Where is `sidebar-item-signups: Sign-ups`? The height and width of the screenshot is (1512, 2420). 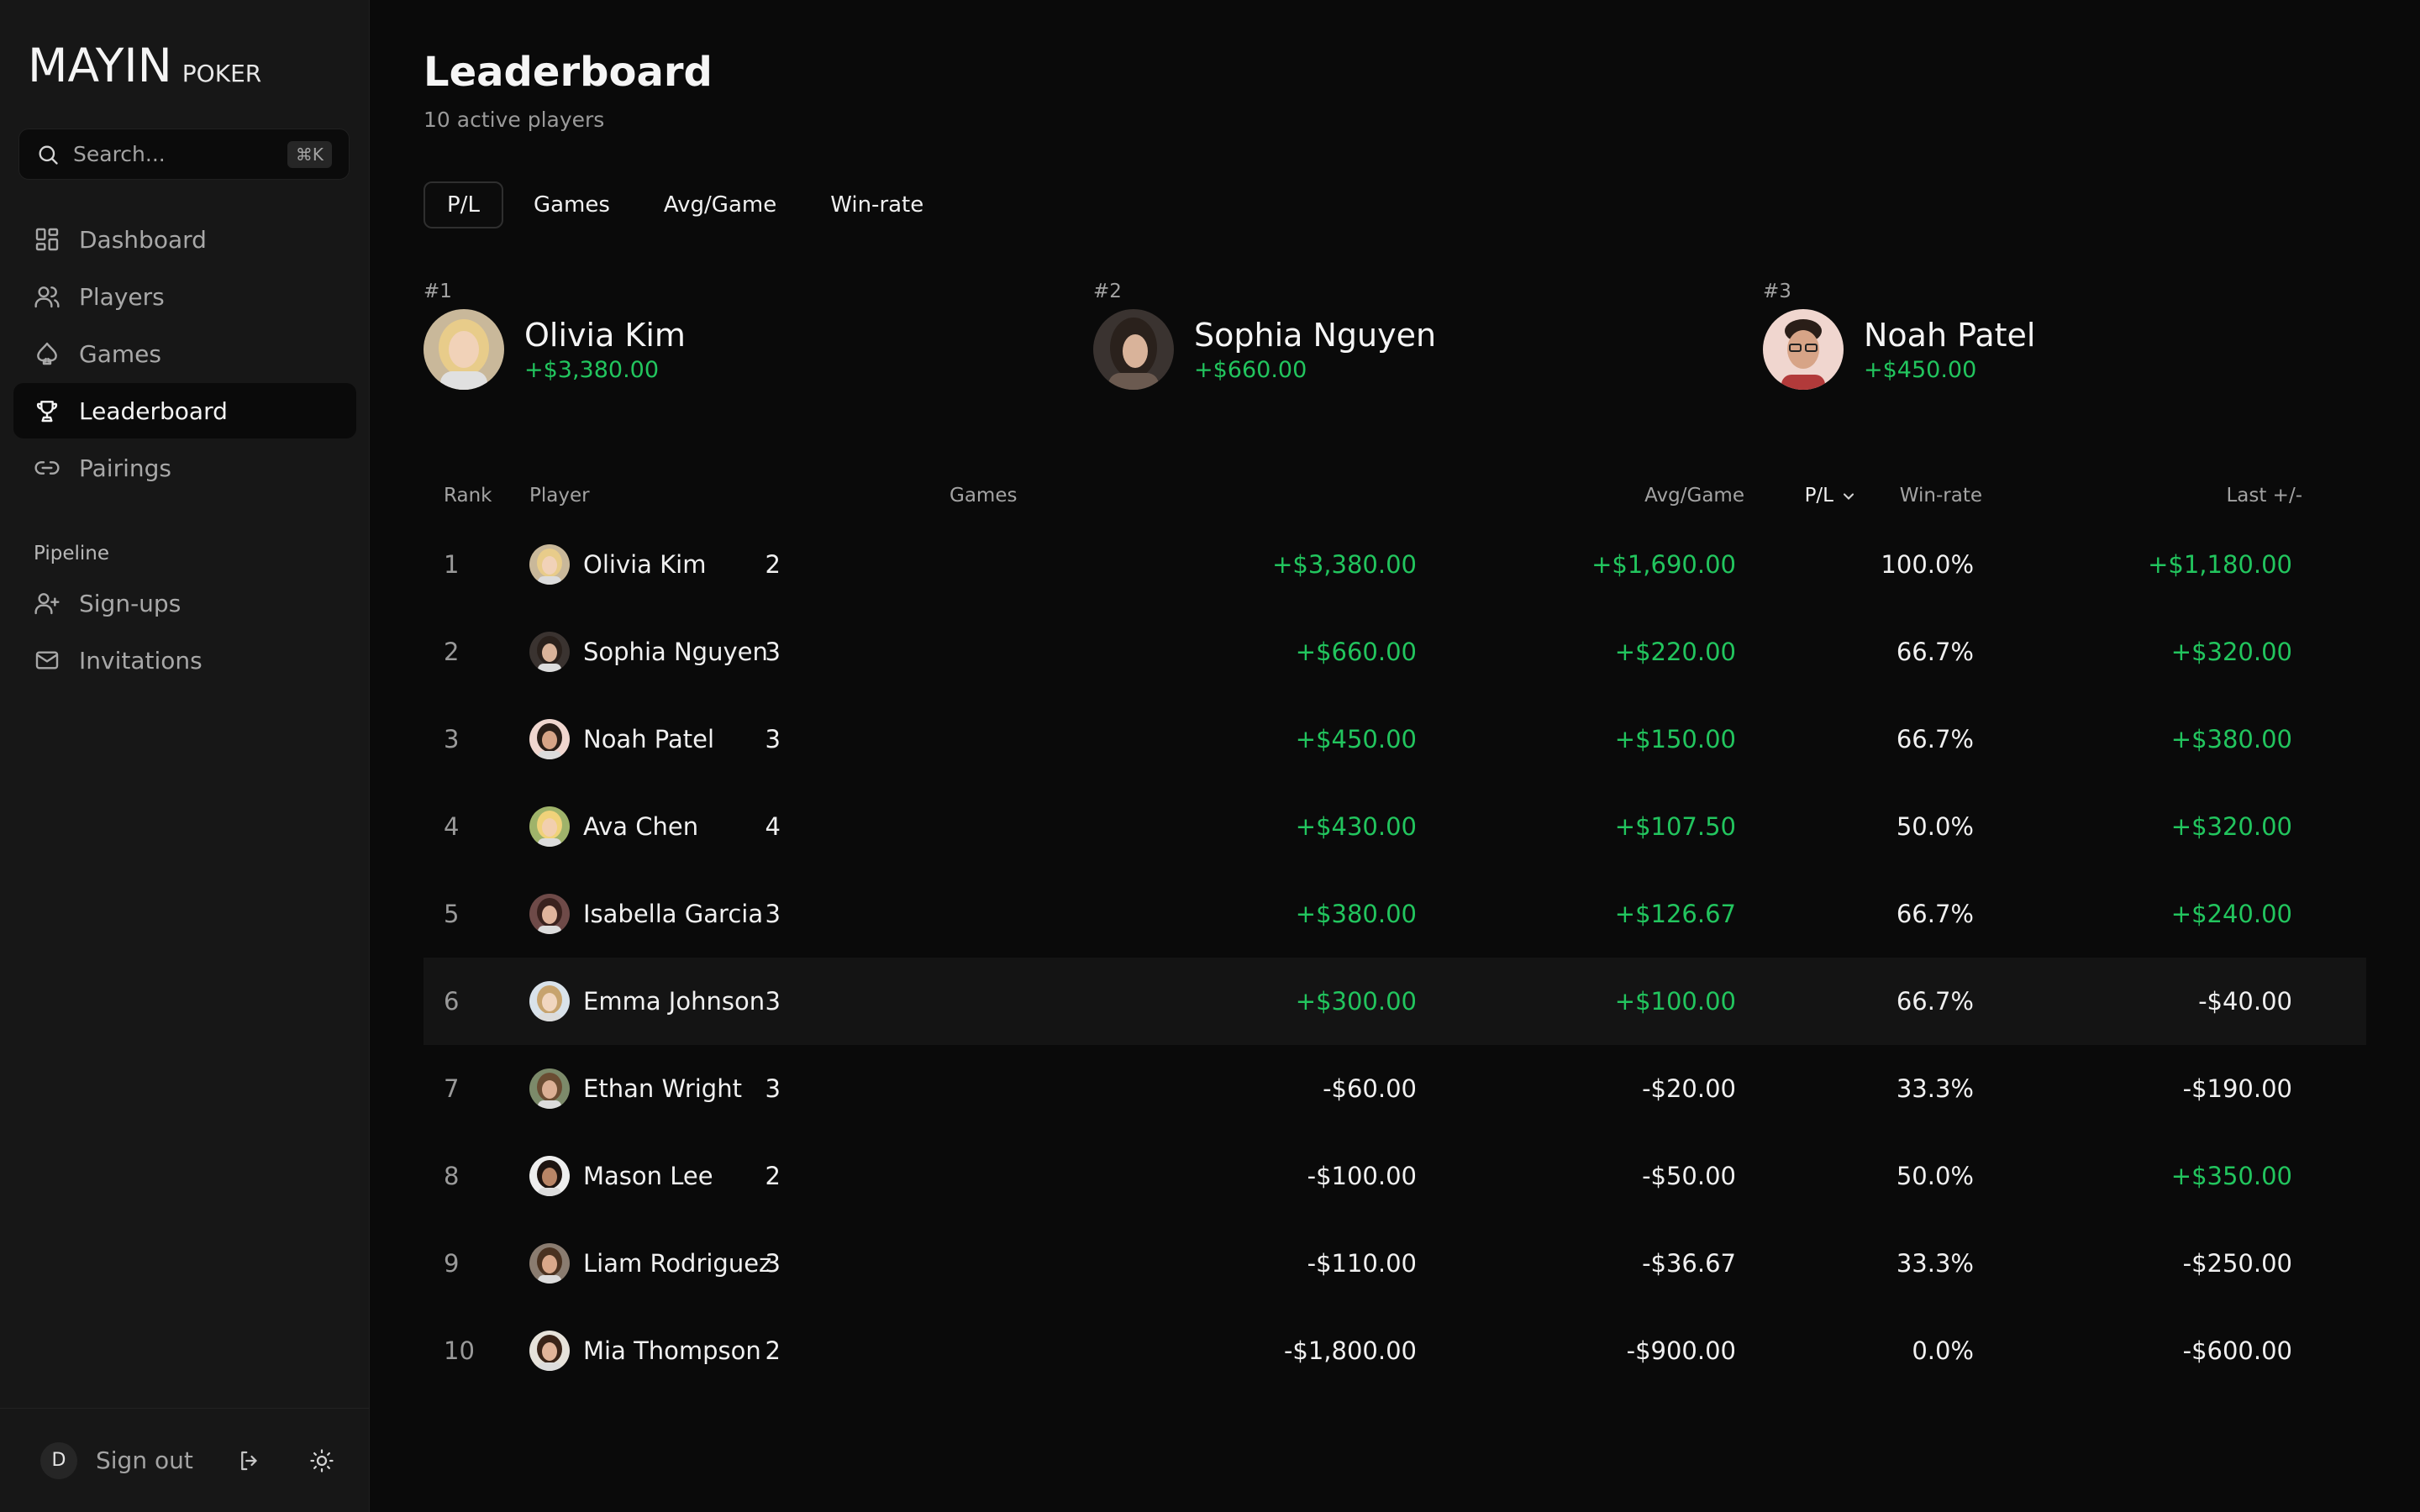 sidebar-item-signups: Sign-ups is located at coordinates (184, 603).